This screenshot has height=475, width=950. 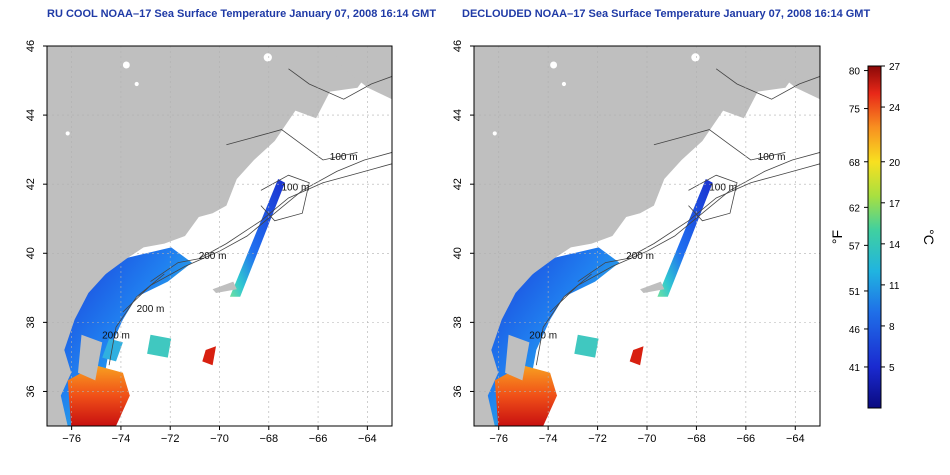 I want to click on celsius-tick-label: 8, so click(x=892, y=327).